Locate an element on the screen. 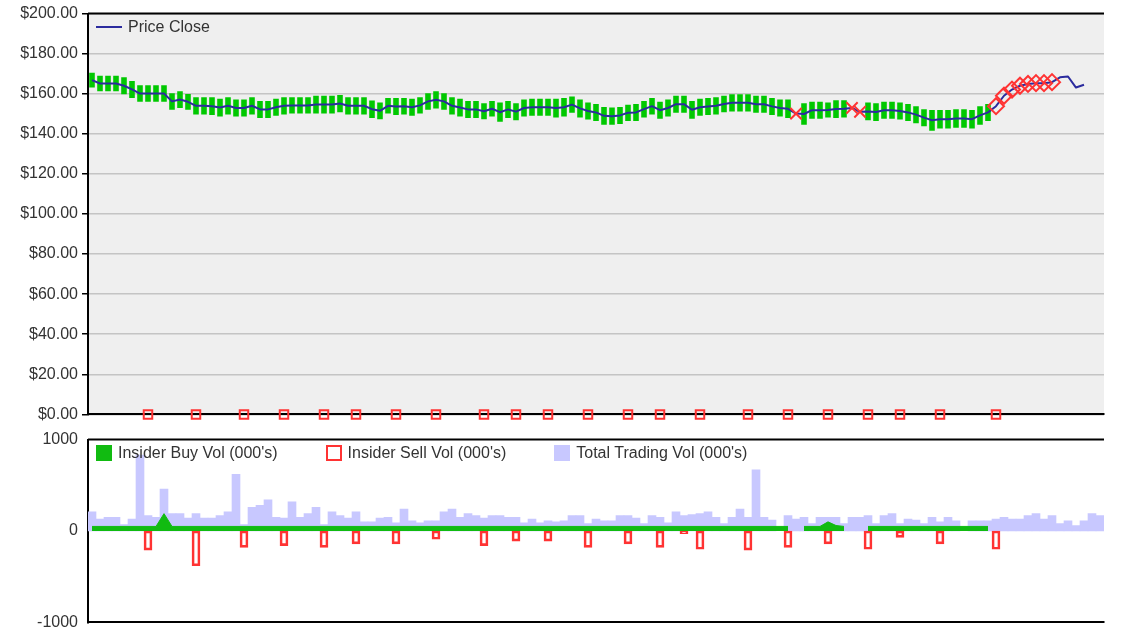 The width and height of the screenshot is (1146, 636). y-tick-label: 1000 is located at coordinates (60, 439).